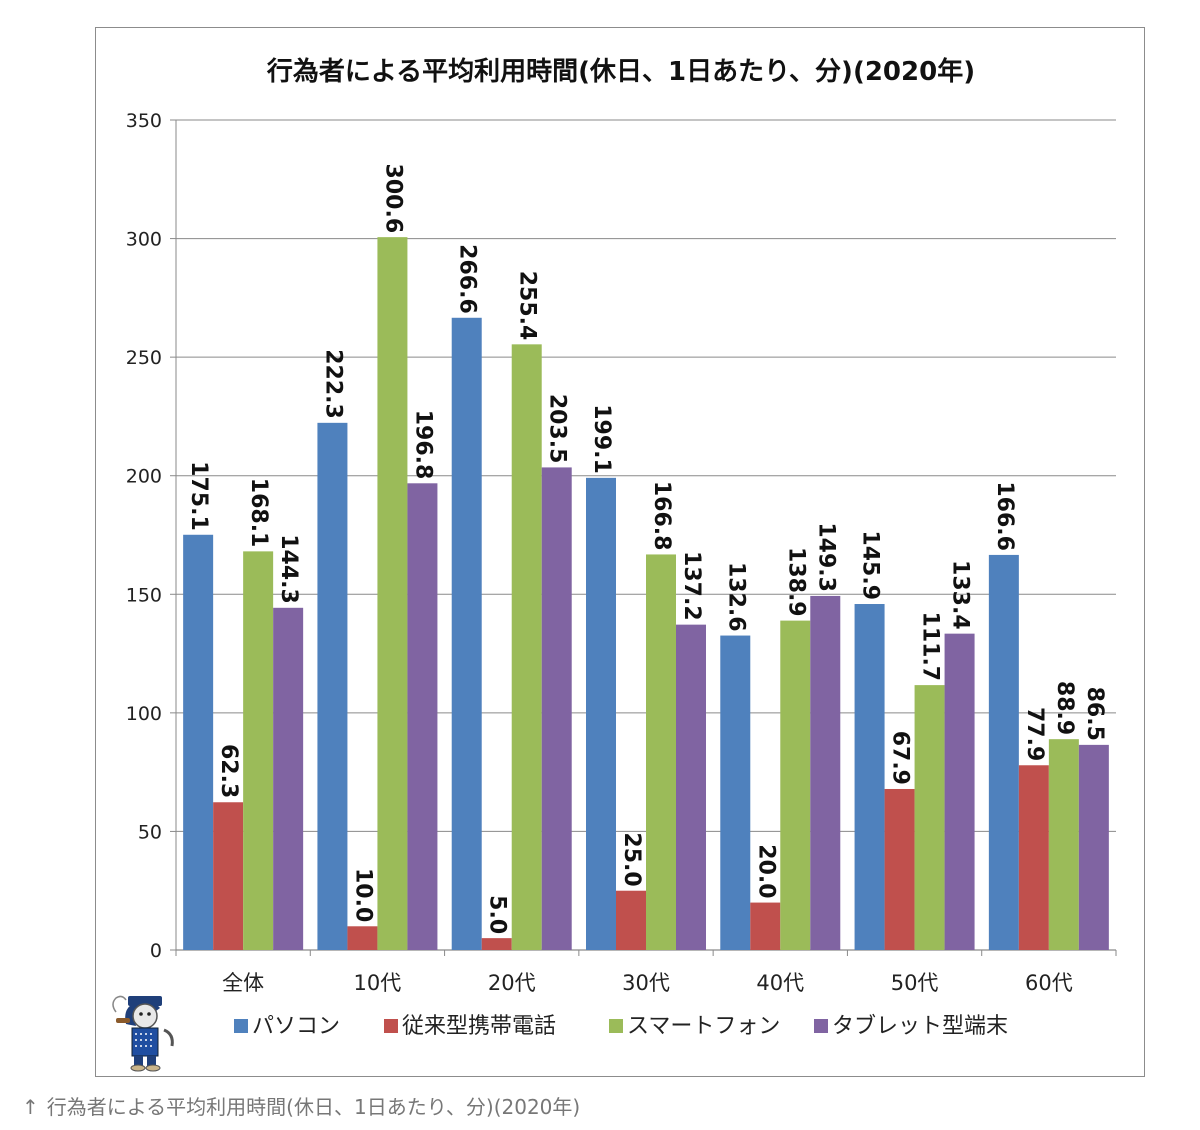 This screenshot has height=1130, width=1200. Describe the element at coordinates (156, 951) in the screenshot. I see `y-tick-label: 0` at that location.